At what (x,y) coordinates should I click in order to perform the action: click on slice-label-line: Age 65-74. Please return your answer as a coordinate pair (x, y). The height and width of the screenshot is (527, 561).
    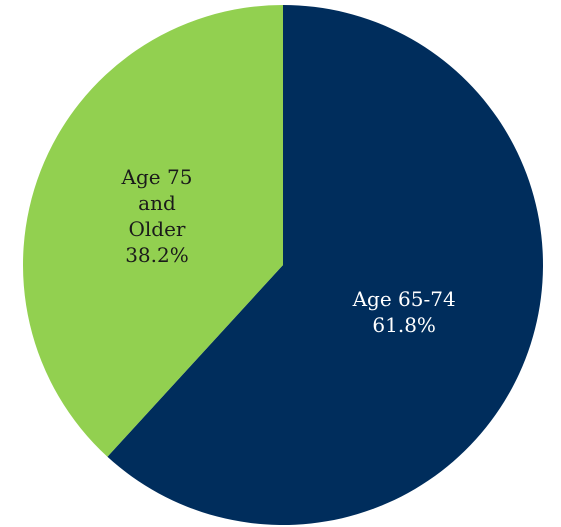
    Looking at the image, I should click on (404, 299).